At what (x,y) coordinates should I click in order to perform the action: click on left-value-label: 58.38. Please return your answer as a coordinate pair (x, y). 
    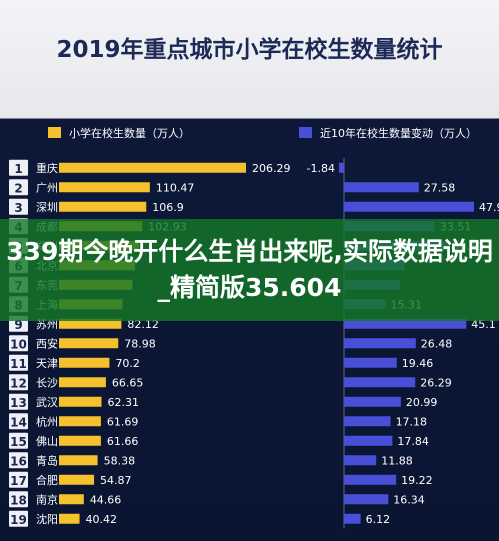
    Looking at the image, I should click on (120, 460).